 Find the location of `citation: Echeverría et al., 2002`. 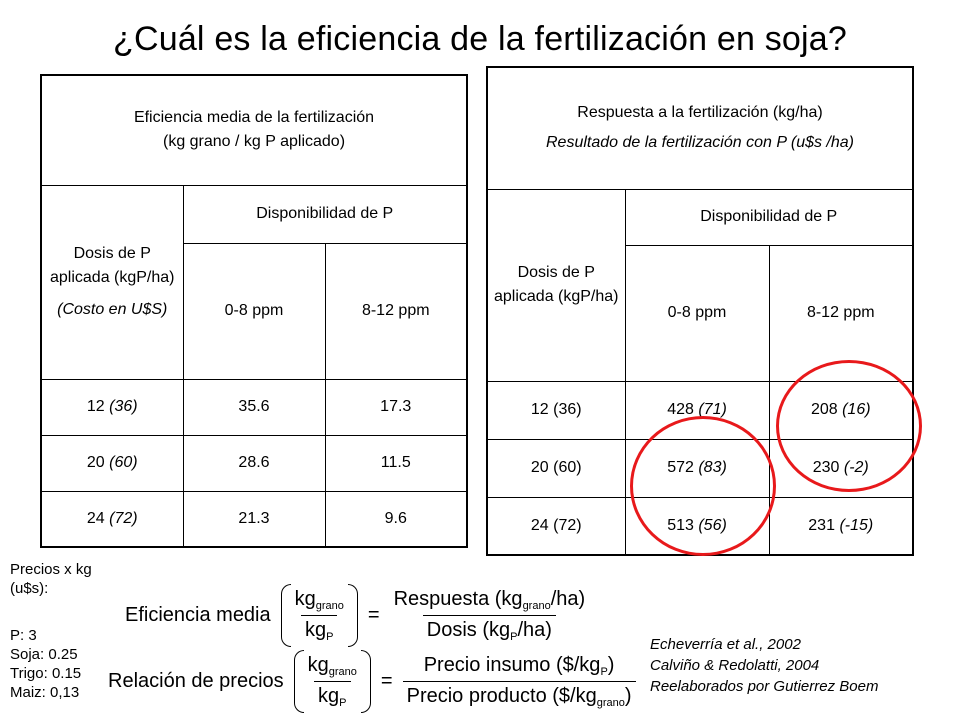

citation: Echeverría et al., 2002 is located at coordinates (725, 644).